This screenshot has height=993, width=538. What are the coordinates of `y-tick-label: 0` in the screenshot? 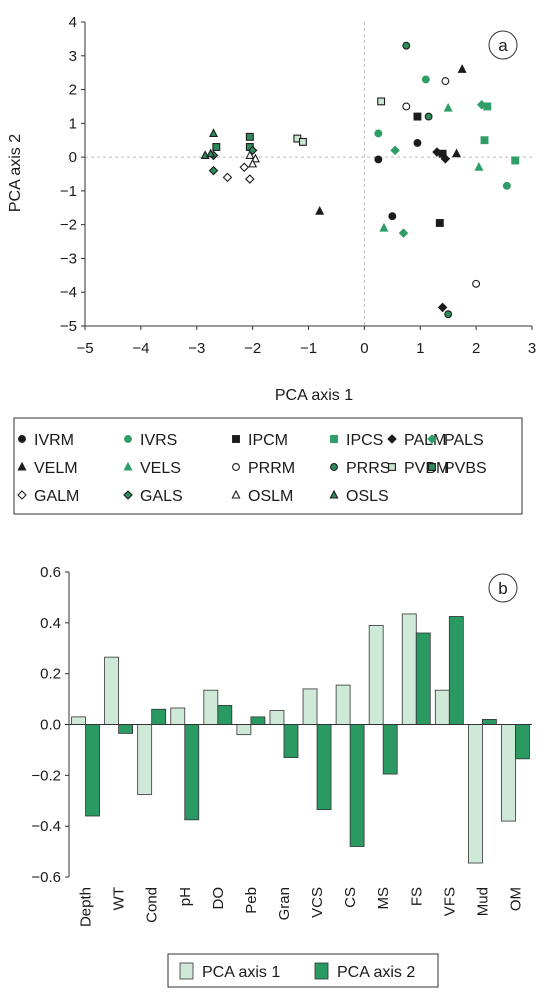 It's located at (73, 157).